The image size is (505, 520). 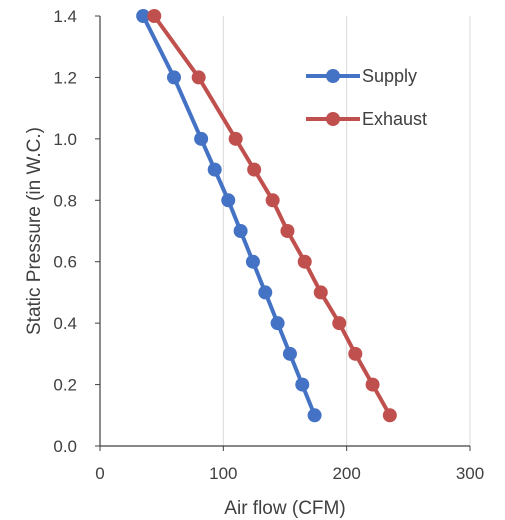 What do you see at coordinates (394, 119) in the screenshot?
I see `exhaust-legend-label: Exhaust` at bounding box center [394, 119].